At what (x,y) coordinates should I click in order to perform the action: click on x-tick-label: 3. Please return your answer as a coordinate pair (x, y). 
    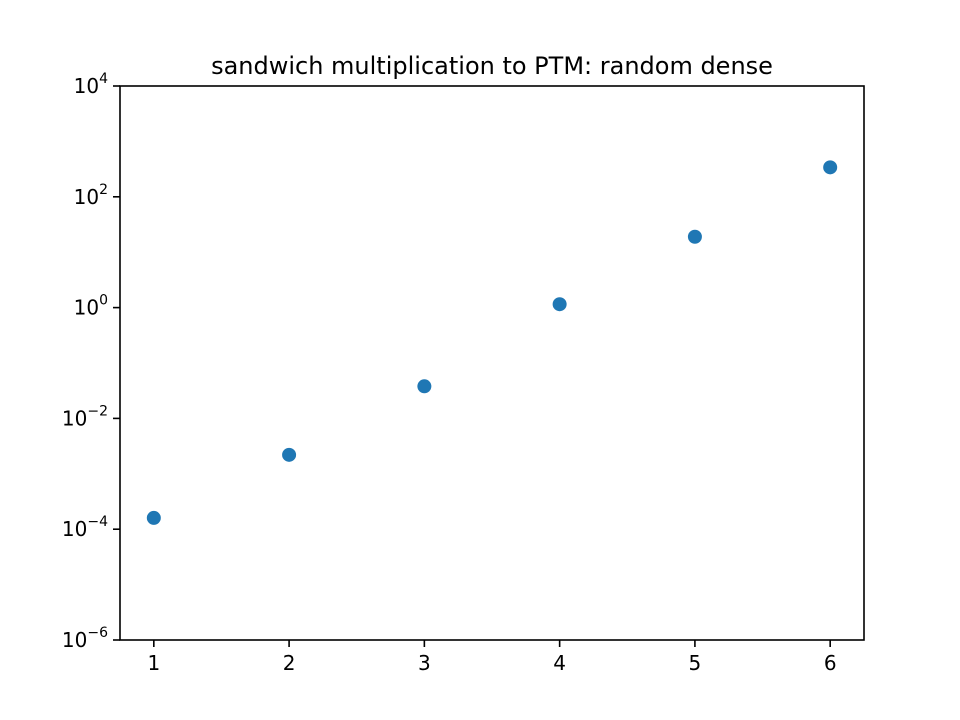
    Looking at the image, I should click on (424, 663).